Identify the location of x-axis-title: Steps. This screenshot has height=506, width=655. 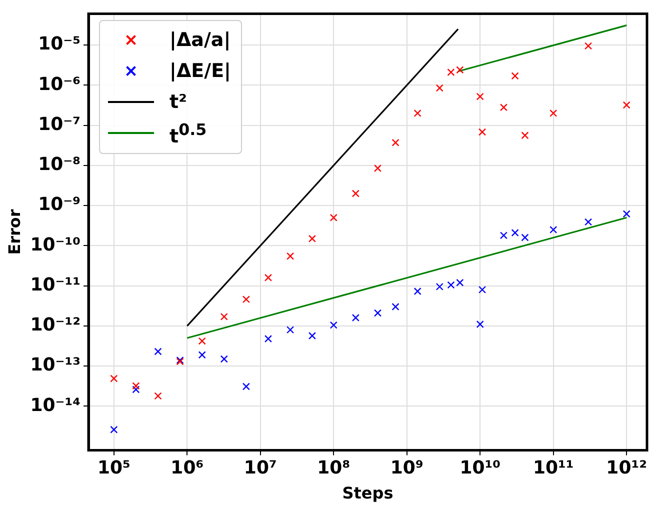
(368, 493).